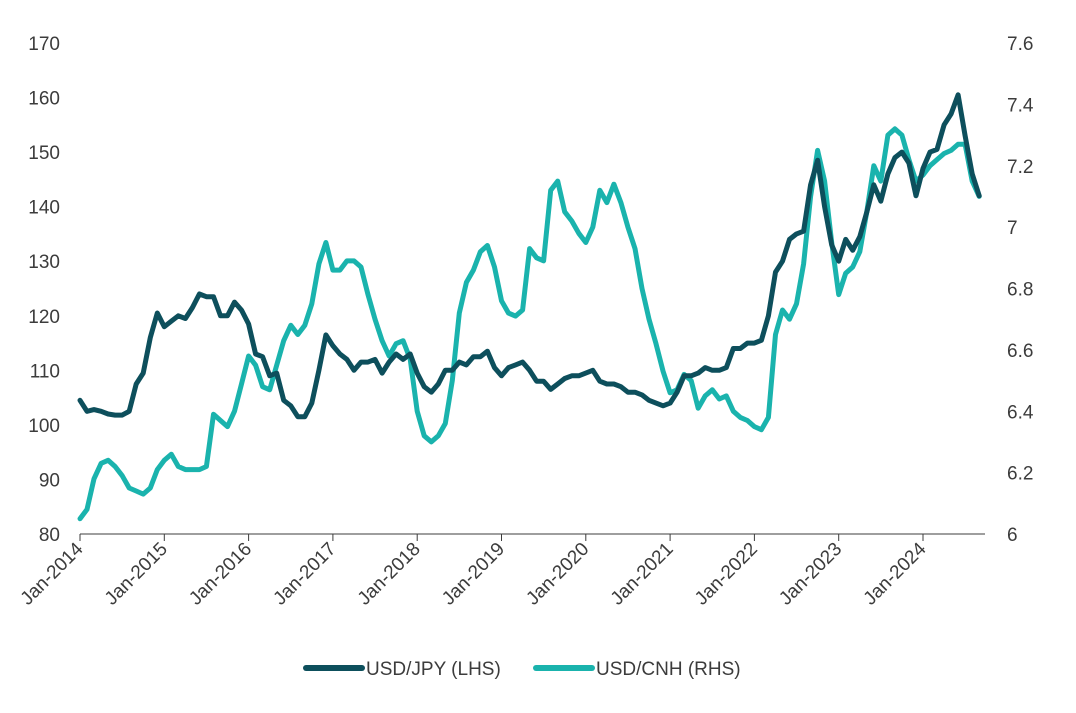 This screenshot has width=1076, height=713. Describe the element at coordinates (44, 44) in the screenshot. I see `left-tick-label: 170` at that location.